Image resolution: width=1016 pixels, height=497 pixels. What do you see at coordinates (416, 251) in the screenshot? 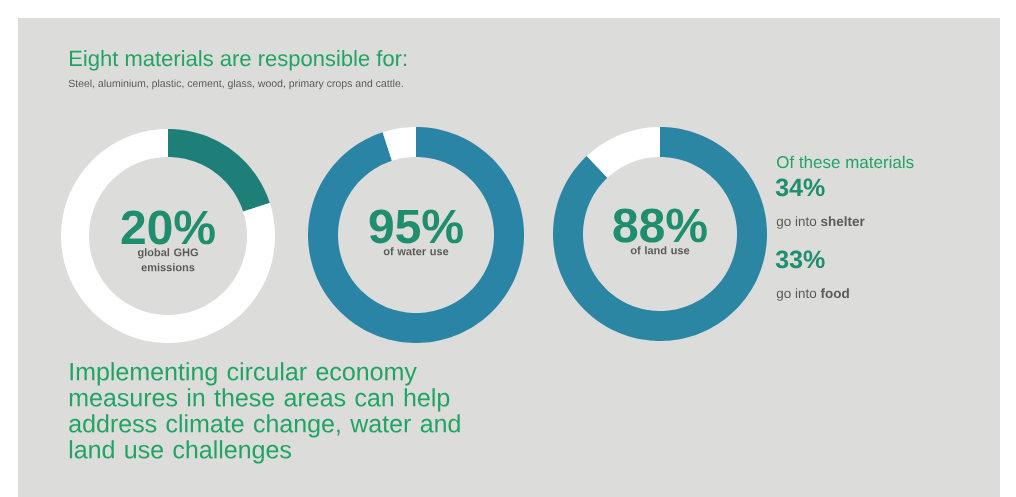
I see `text: of water use` at bounding box center [416, 251].